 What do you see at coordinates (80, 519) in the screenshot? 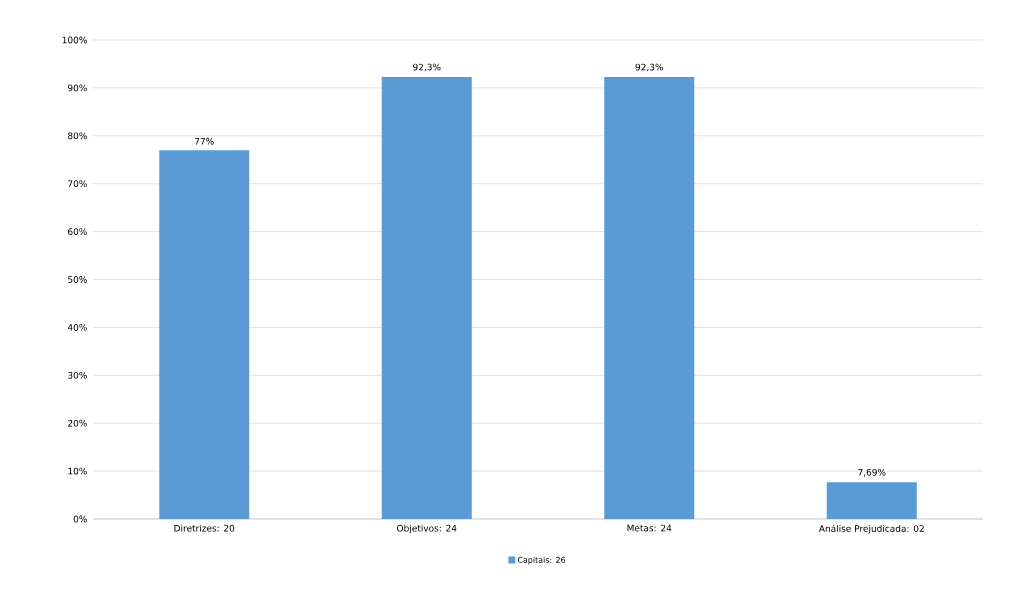
I see `y-tick-label: 0%` at bounding box center [80, 519].